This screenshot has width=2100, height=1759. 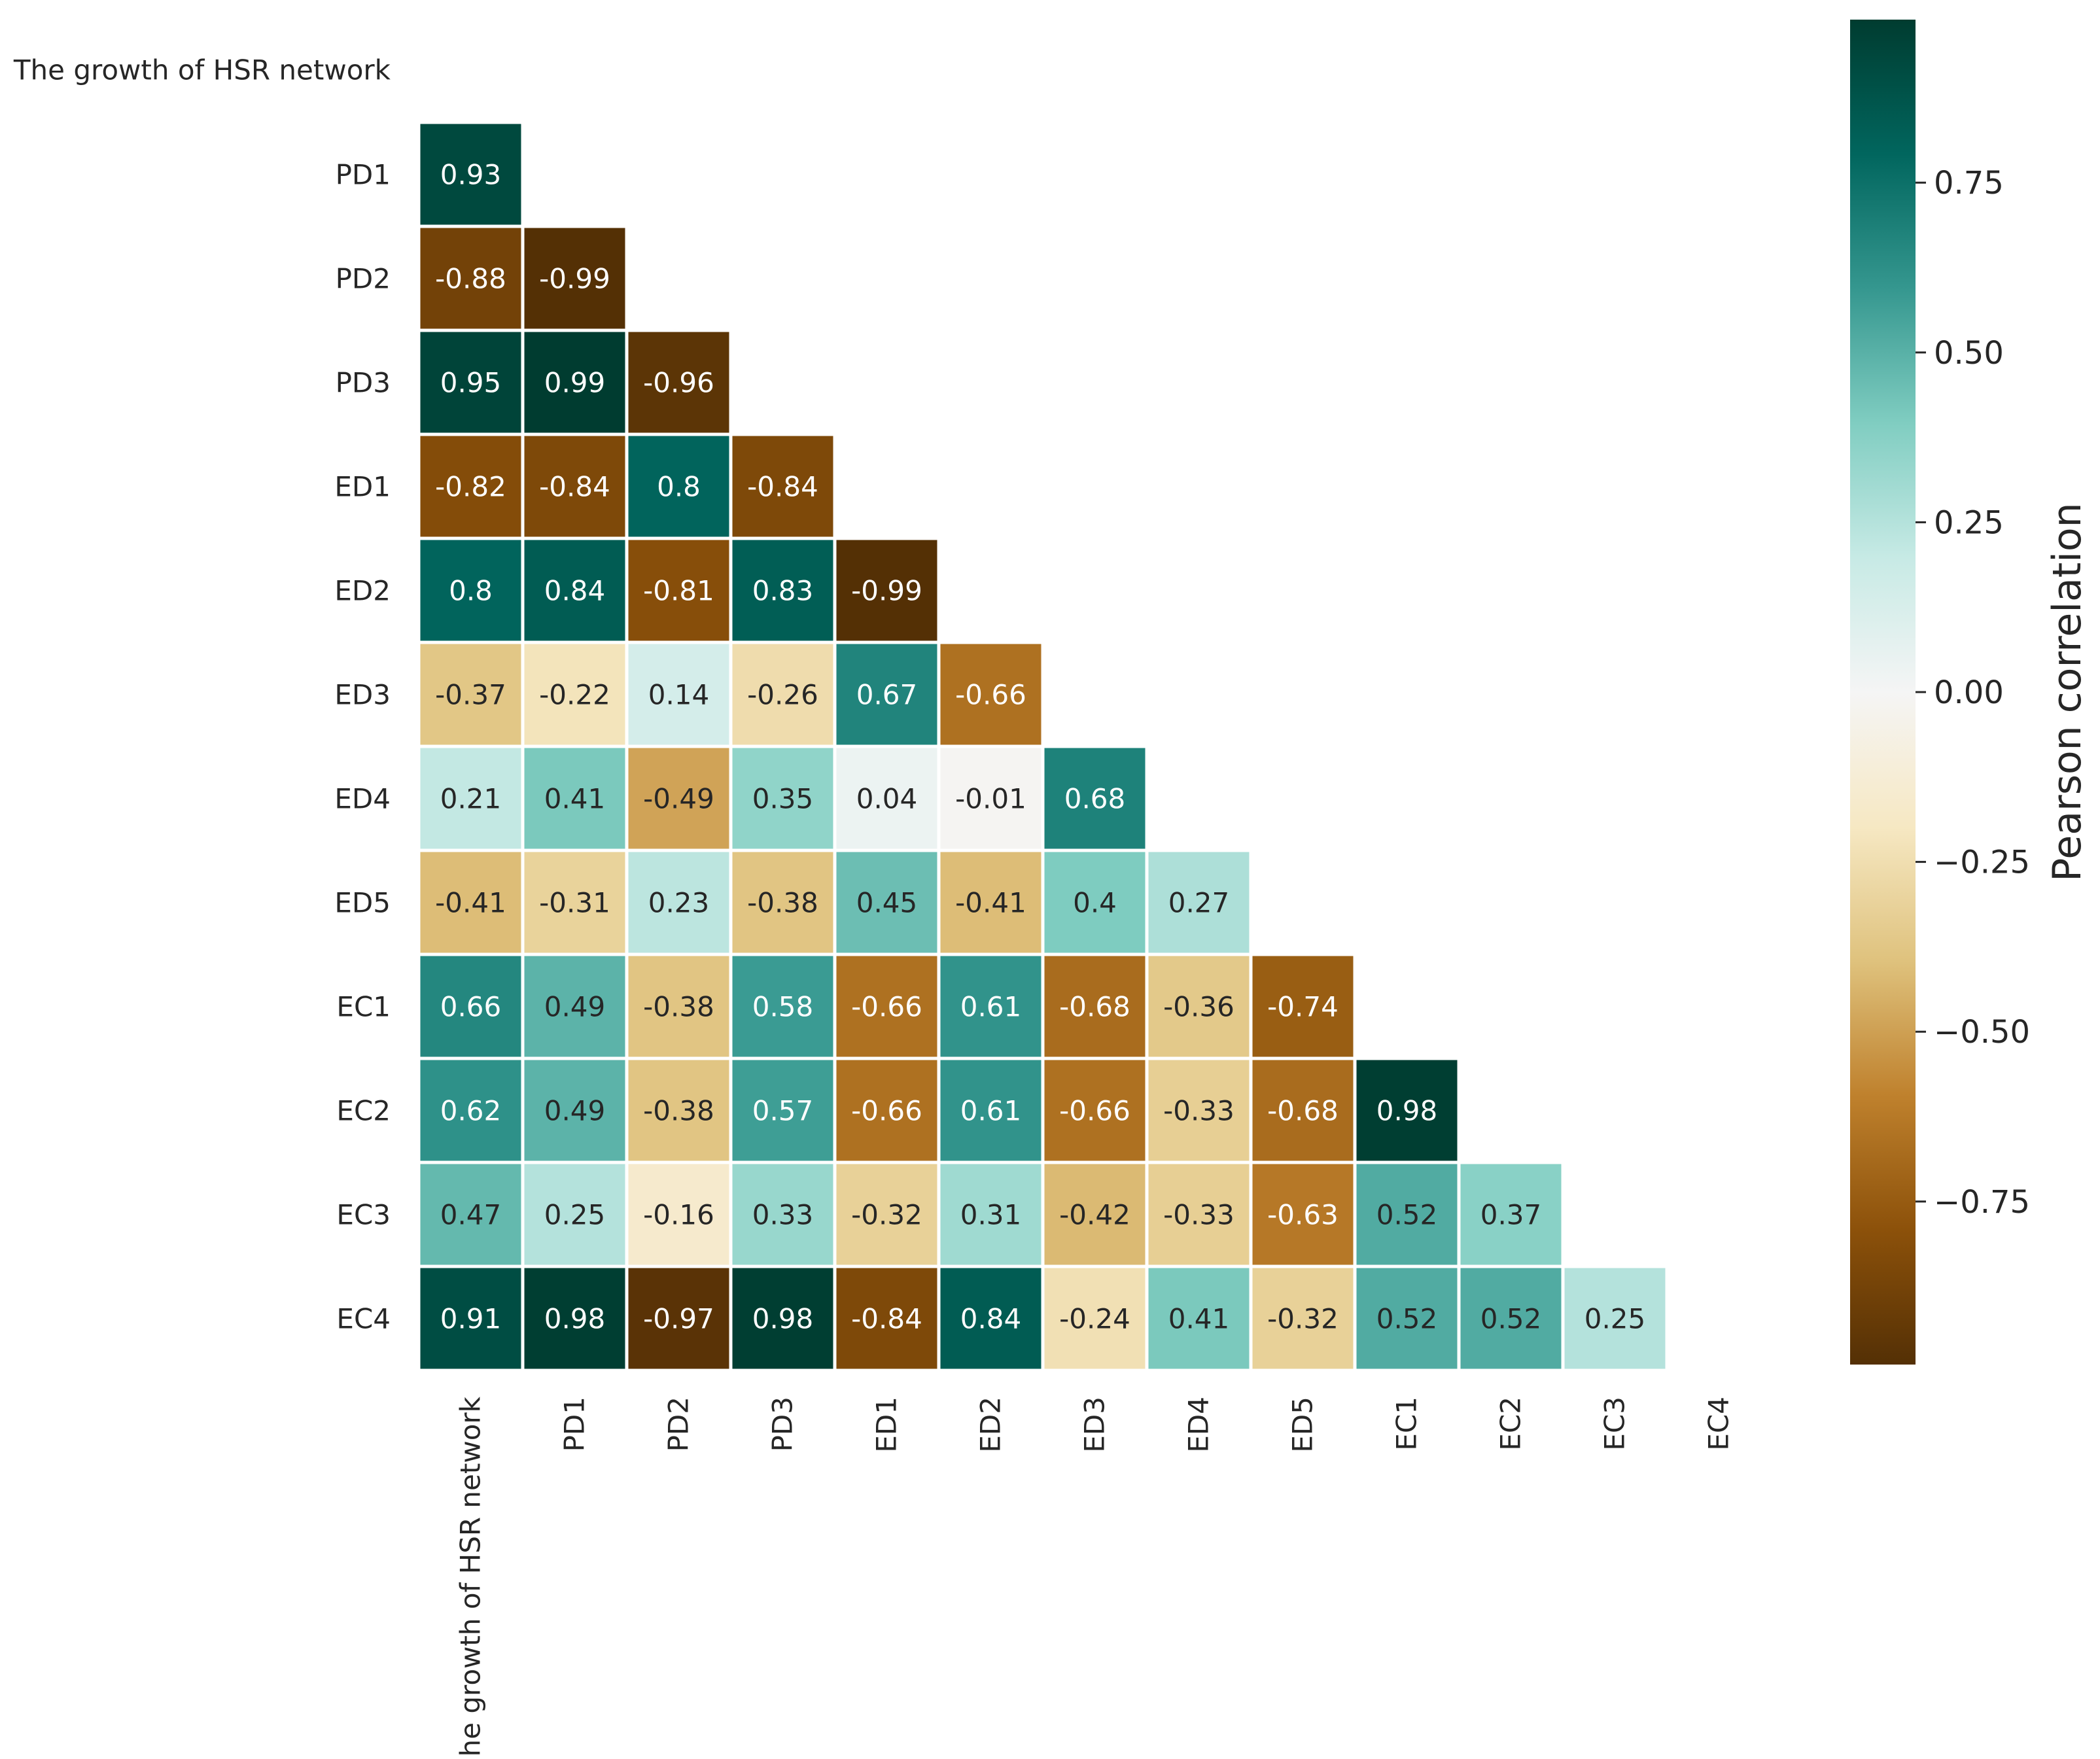 I want to click on colorbar-tick-label: −0.25, so click(x=1982, y=863).